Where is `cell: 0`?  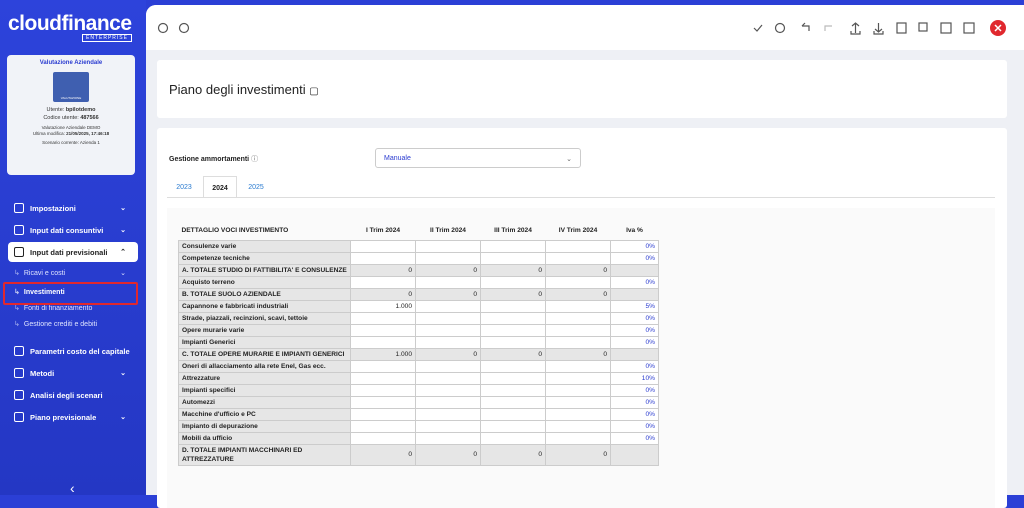 cell: 0 is located at coordinates (513, 454).